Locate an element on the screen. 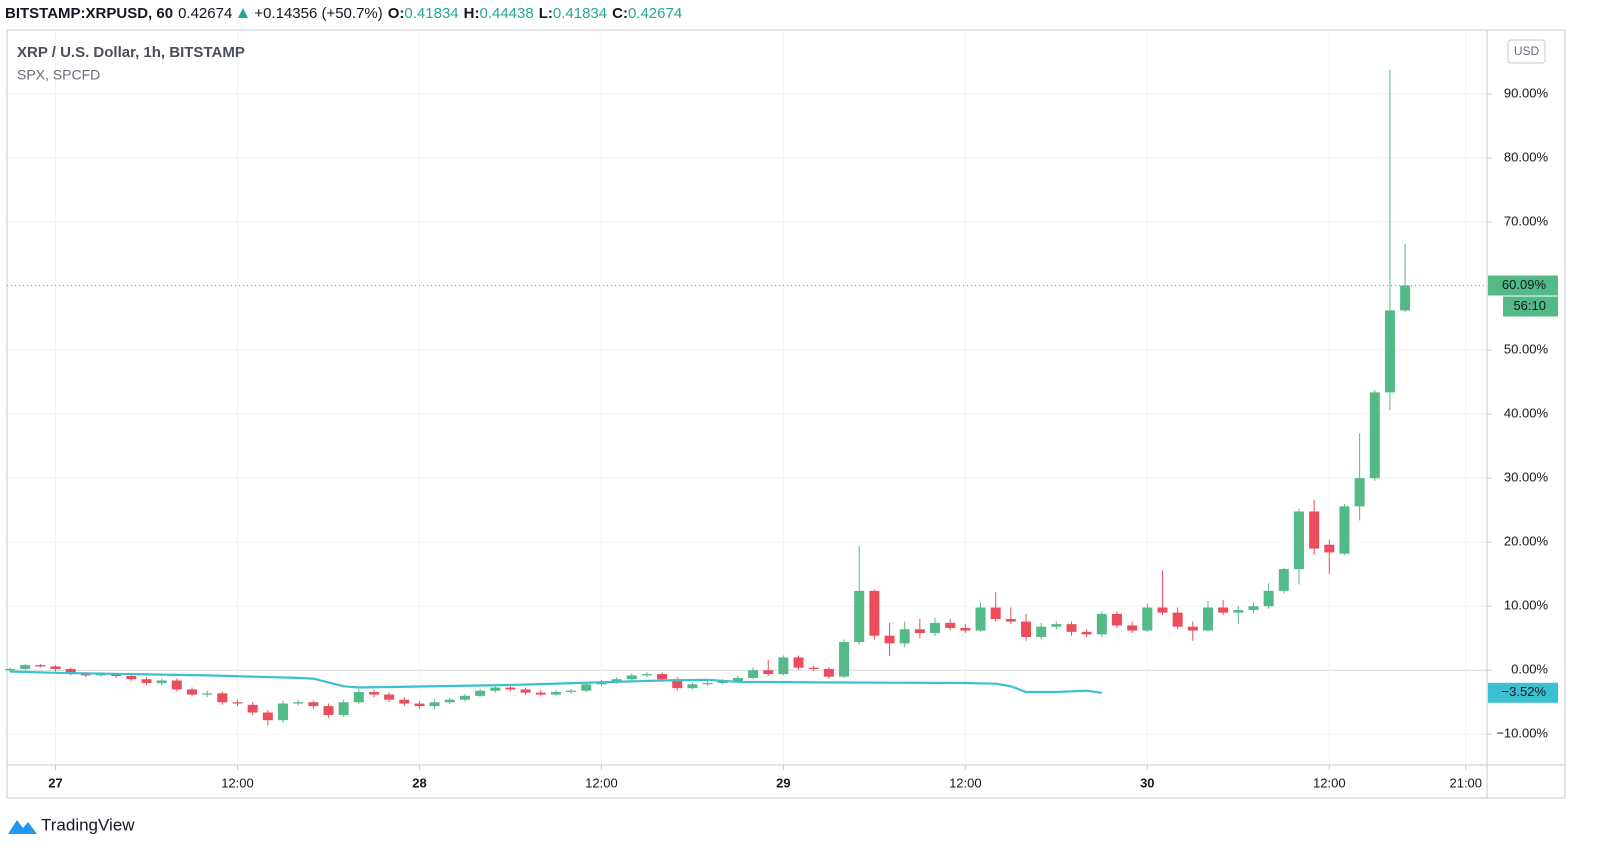 The image size is (1611, 863). x-tick-label: 28 is located at coordinates (419, 782).